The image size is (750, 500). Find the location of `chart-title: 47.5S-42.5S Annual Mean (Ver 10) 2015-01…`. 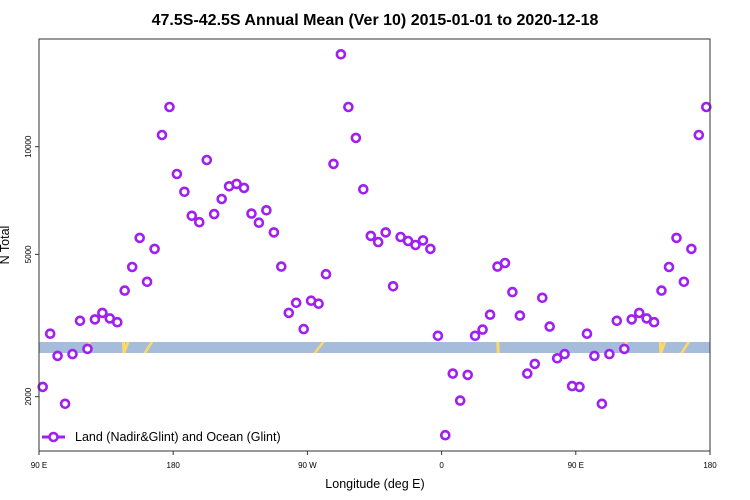

chart-title: 47.5S-42.5S Annual Mean (Ver 10) 2015-01… is located at coordinates (375, 20).